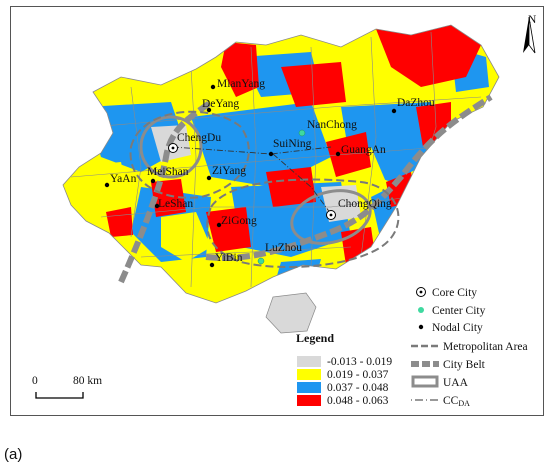 The height and width of the screenshot is (470, 550). Describe the element at coordinates (459, 311) in the screenshot. I see `legend-symbol-label: Center City` at that location.